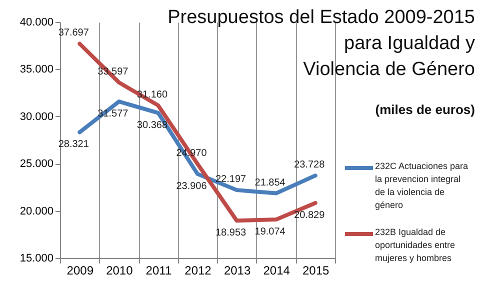 The image size is (481, 298). Describe the element at coordinates (37, 70) in the screenshot. I see `y-tick-label: 35.000` at that location.